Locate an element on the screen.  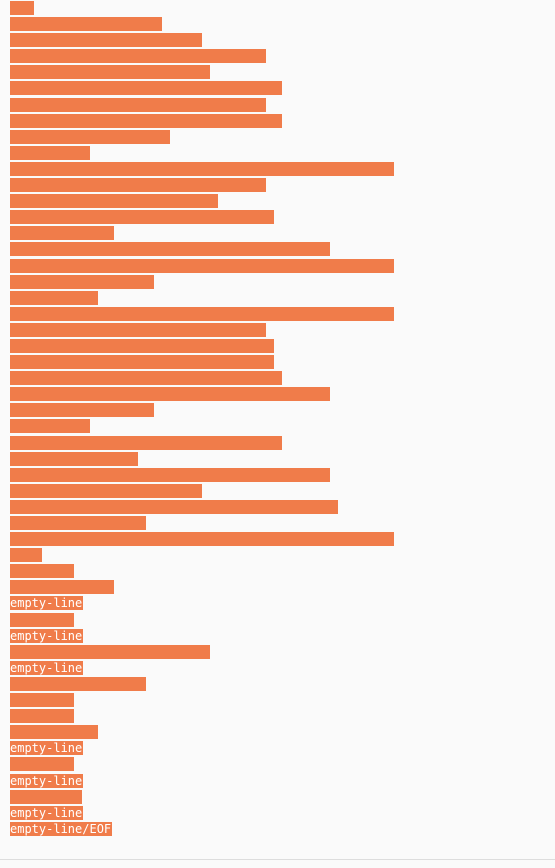
line-row: empty-line/EOF is located at coordinates (280, 829).